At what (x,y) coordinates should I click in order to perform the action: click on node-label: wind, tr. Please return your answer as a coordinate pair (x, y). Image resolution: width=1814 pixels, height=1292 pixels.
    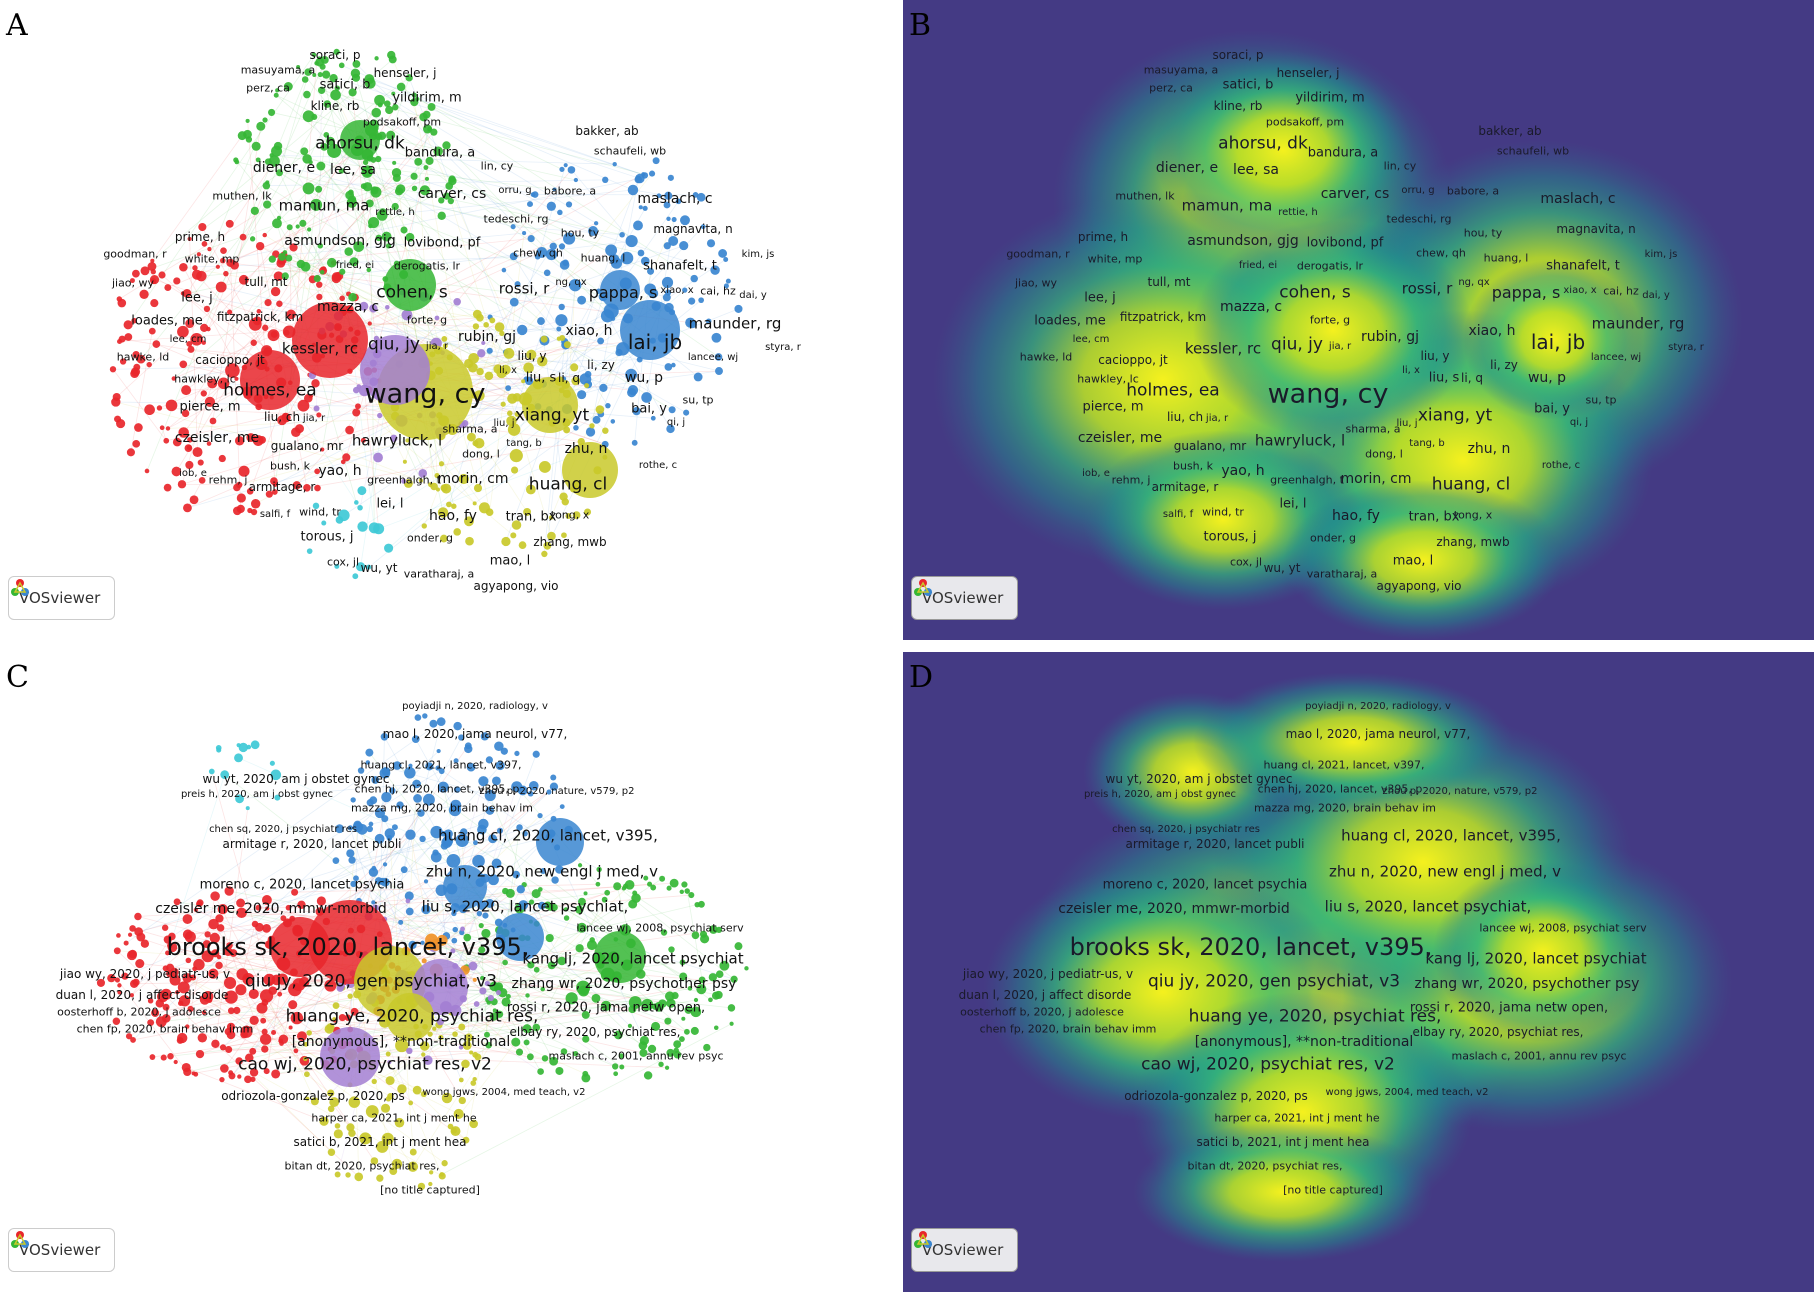
    Looking at the image, I should click on (320, 512).